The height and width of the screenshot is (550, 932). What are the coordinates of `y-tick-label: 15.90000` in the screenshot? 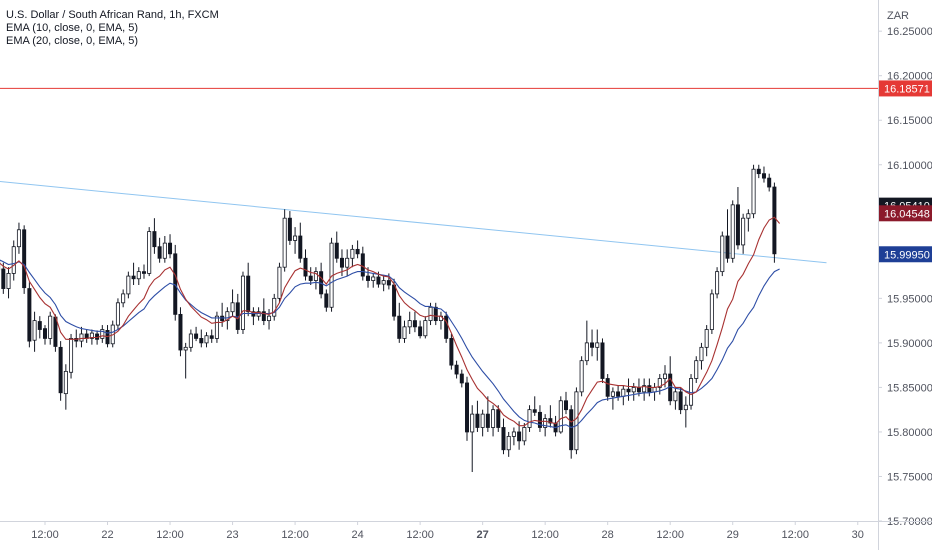 It's located at (909, 344).